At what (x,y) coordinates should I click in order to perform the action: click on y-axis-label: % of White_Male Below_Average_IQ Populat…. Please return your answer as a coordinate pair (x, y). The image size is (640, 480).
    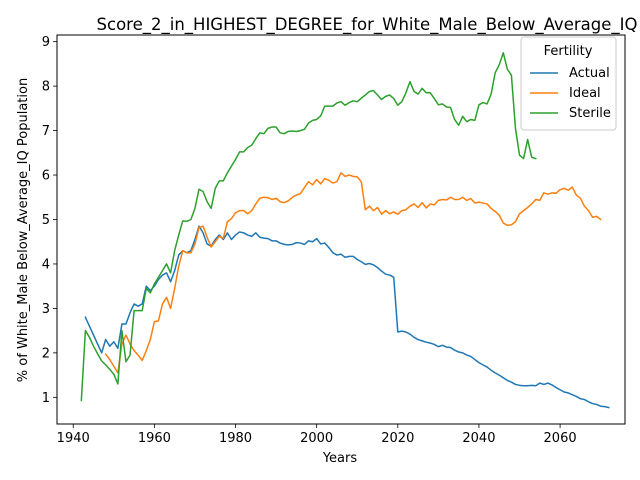
    Looking at the image, I should click on (23, 230).